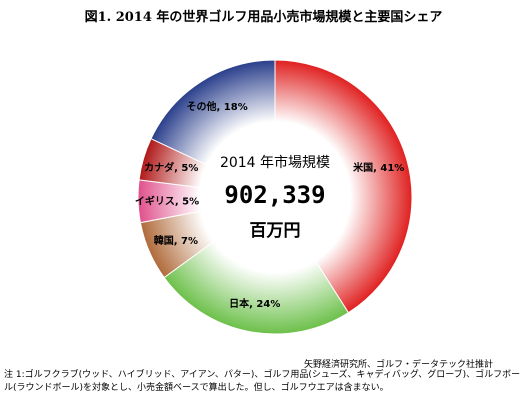 This screenshot has height=400, width=527. Describe the element at coordinates (217, 106) in the screenshot. I see `slice-label-5: その他, 18%` at that location.